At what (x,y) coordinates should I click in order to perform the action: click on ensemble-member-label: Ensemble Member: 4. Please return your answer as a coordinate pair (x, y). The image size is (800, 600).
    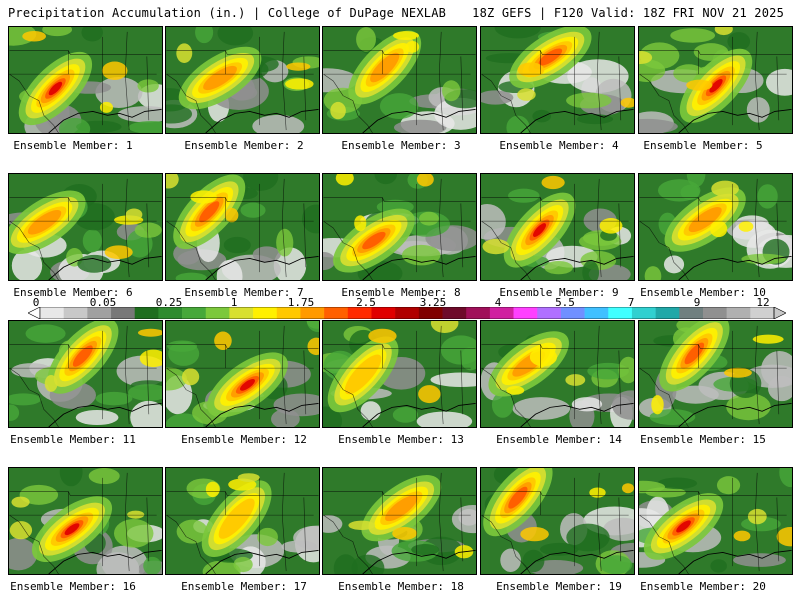
    Looking at the image, I should click on (559, 145).